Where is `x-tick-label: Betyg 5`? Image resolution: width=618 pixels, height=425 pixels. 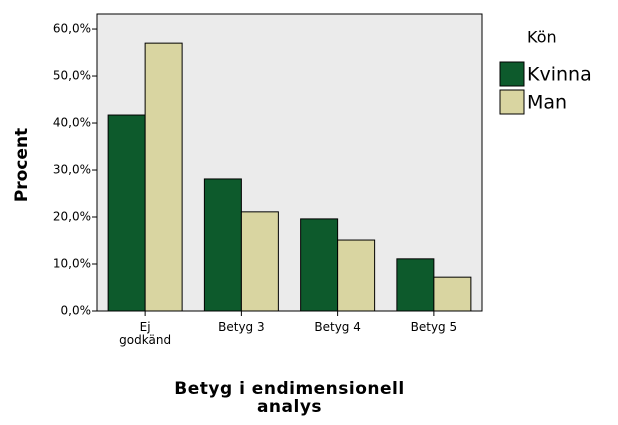 x-tick-label: Betyg 5 is located at coordinates (434, 327).